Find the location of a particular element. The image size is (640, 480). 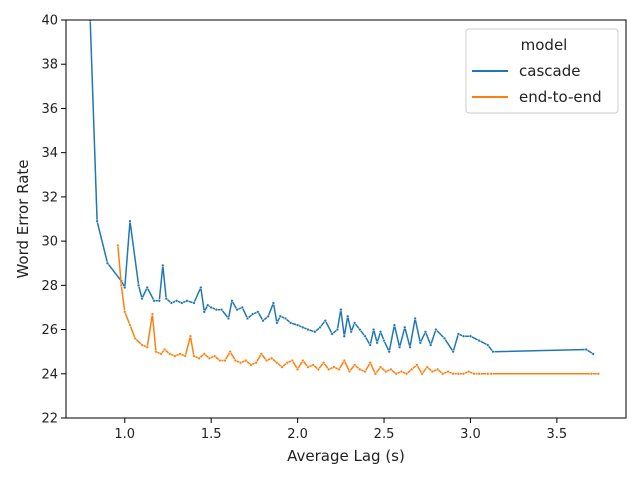

legend-title: model is located at coordinates (544, 45).